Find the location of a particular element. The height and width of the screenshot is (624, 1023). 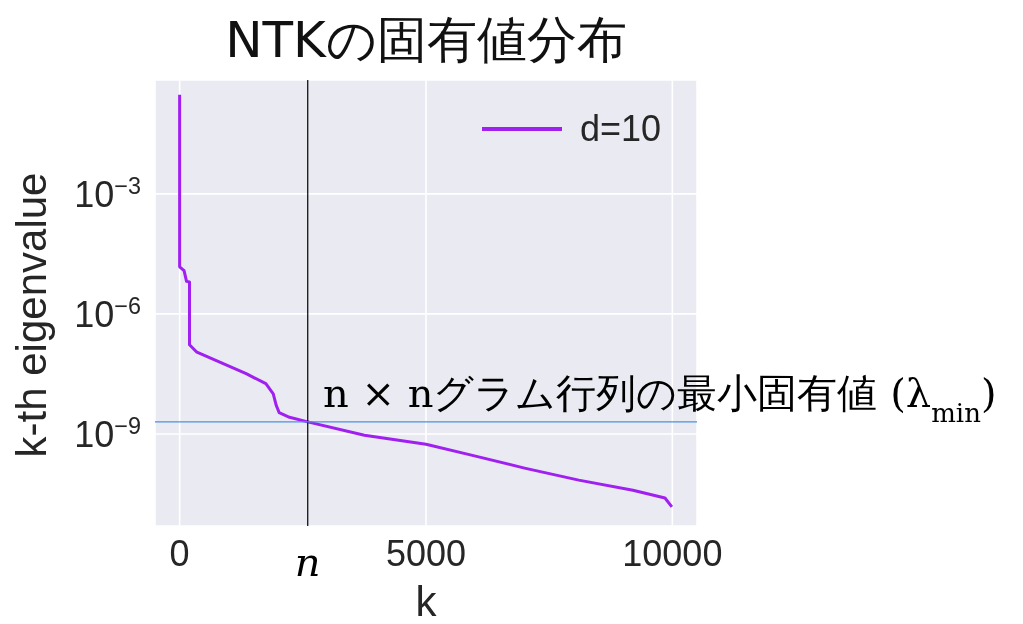

y-tick-label: 10$^{−6}$ is located at coordinates (107, 313).